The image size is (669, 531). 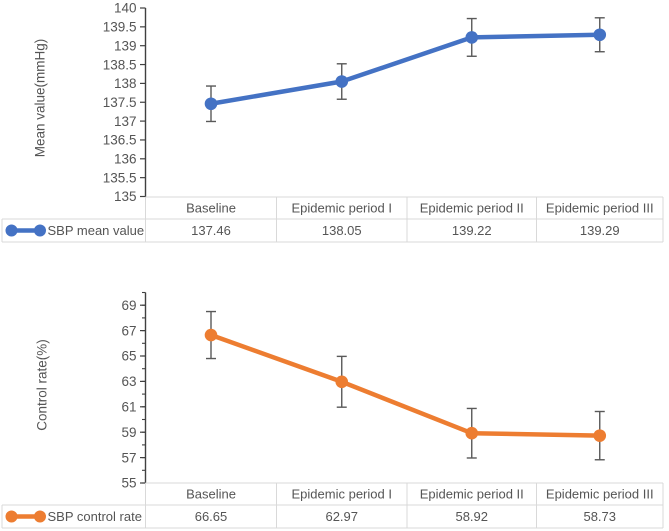 I want to click on y-axis-tick-label: 67, so click(x=128, y=330).